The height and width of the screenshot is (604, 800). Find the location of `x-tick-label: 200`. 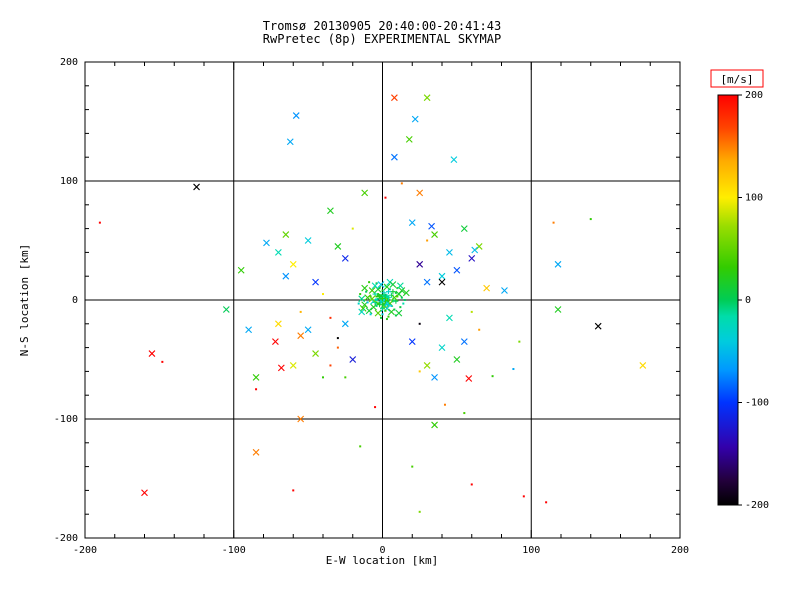

x-tick-label: 200 is located at coordinates (680, 550).